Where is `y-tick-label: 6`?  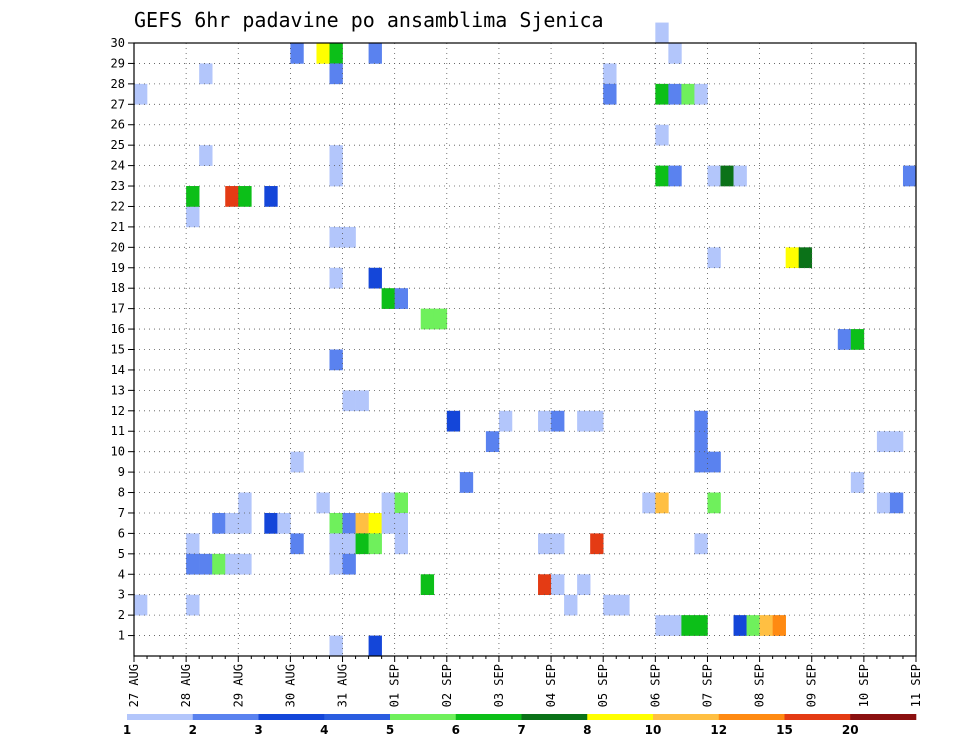 y-tick-label: 6 is located at coordinates (121, 533).